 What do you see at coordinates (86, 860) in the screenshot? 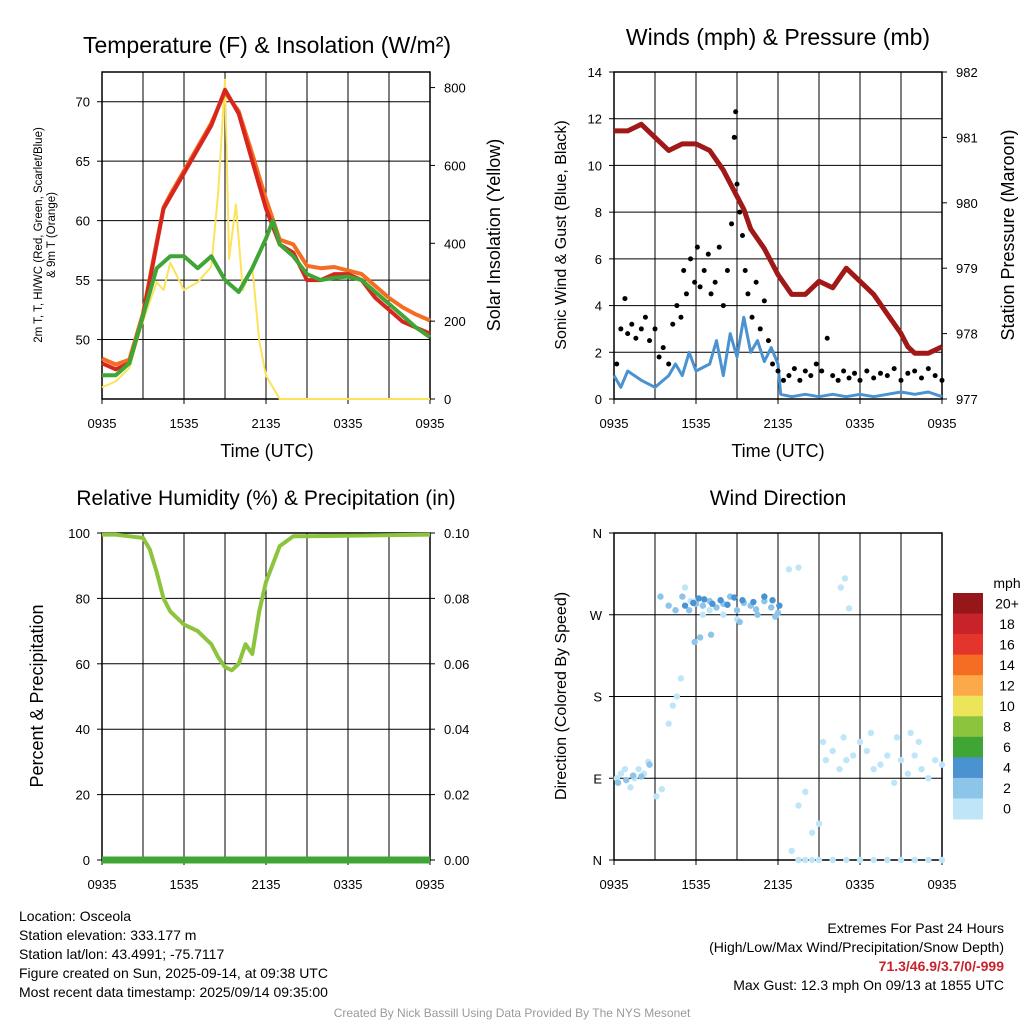
I see `rh-ytick-label: 0` at bounding box center [86, 860].